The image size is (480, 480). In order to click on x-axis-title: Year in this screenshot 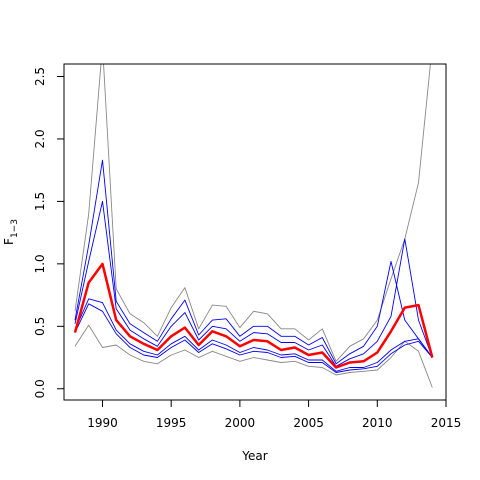, I will do `click(254, 456)`.